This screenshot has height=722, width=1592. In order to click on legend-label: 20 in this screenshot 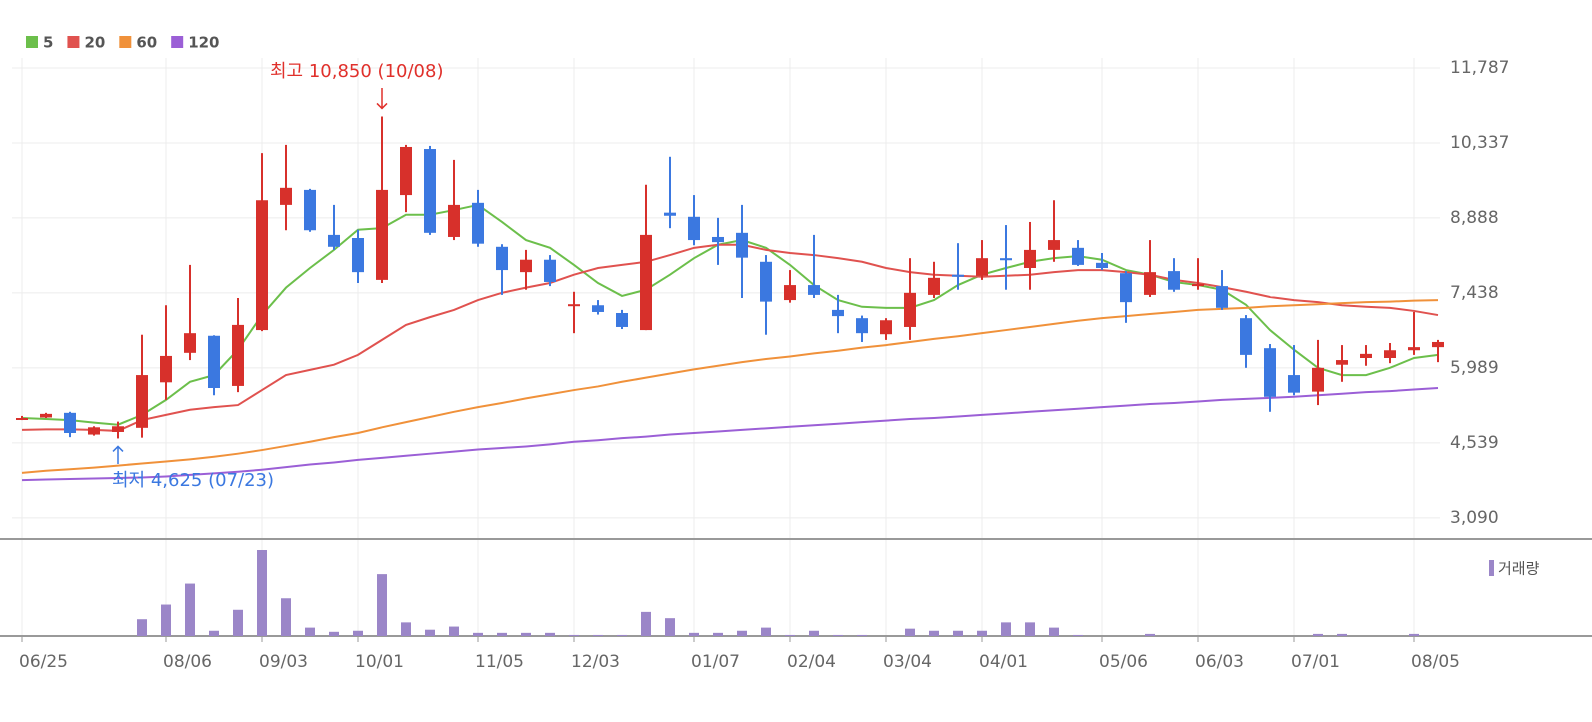, I will do `click(94, 43)`.